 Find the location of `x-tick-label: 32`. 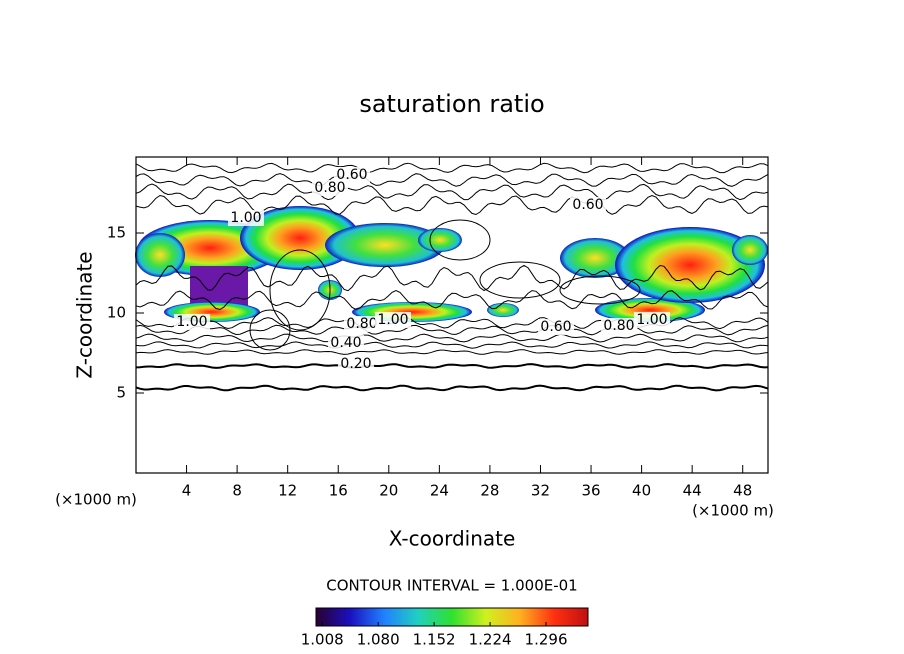

x-tick-label: 32 is located at coordinates (540, 491).